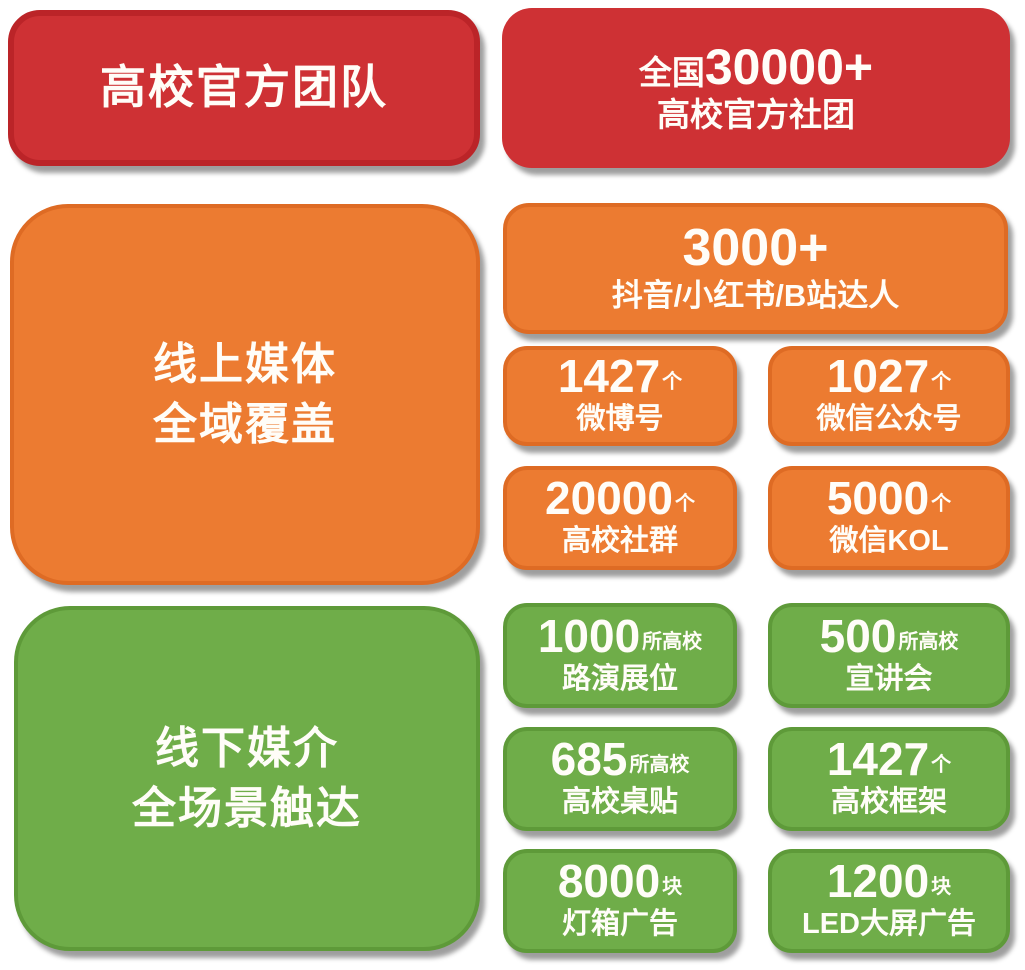  What do you see at coordinates (878, 881) in the screenshot?
I see `stat-number: 1200` at bounding box center [878, 881].